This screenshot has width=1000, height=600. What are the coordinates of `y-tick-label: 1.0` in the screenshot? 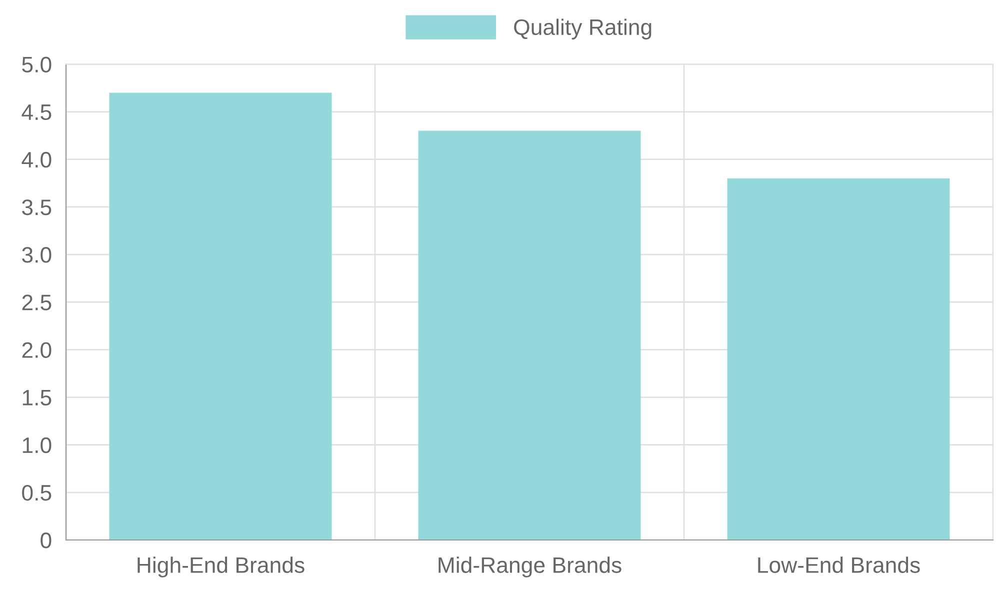 It's located at (37, 445).